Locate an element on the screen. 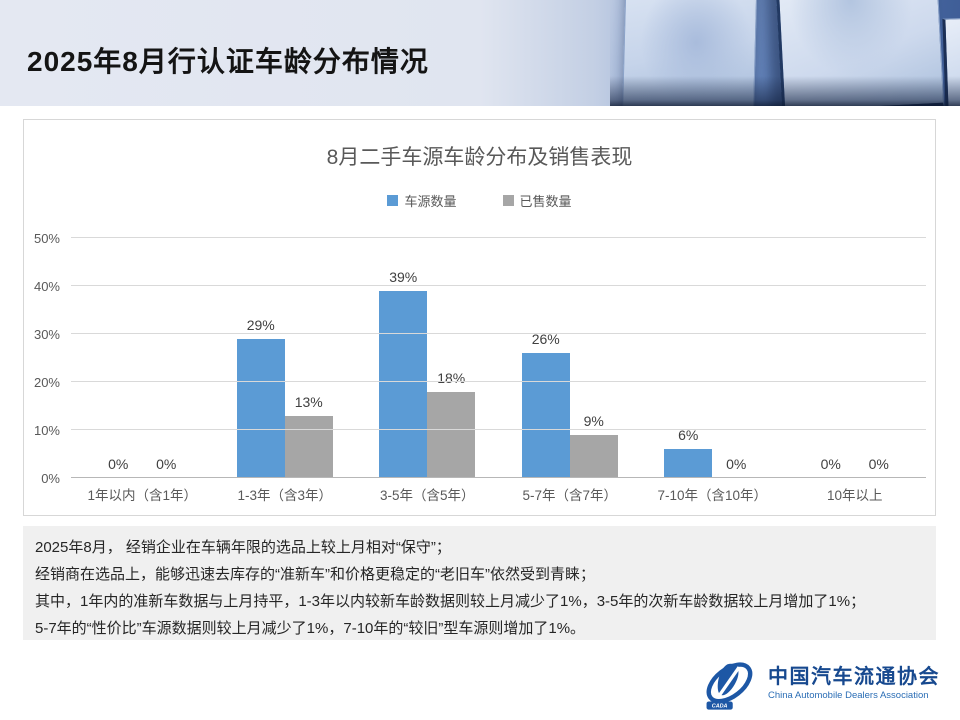 The width and height of the screenshot is (960, 720). cada-logo-icon: CADA is located at coordinates (729, 686).